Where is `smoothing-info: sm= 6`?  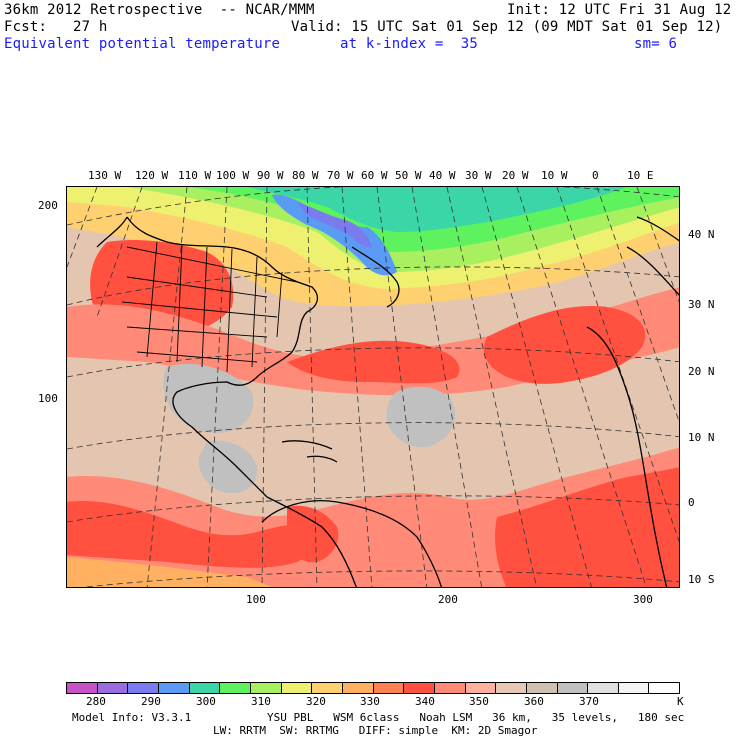 smoothing-info: sm= 6 is located at coordinates (656, 44).